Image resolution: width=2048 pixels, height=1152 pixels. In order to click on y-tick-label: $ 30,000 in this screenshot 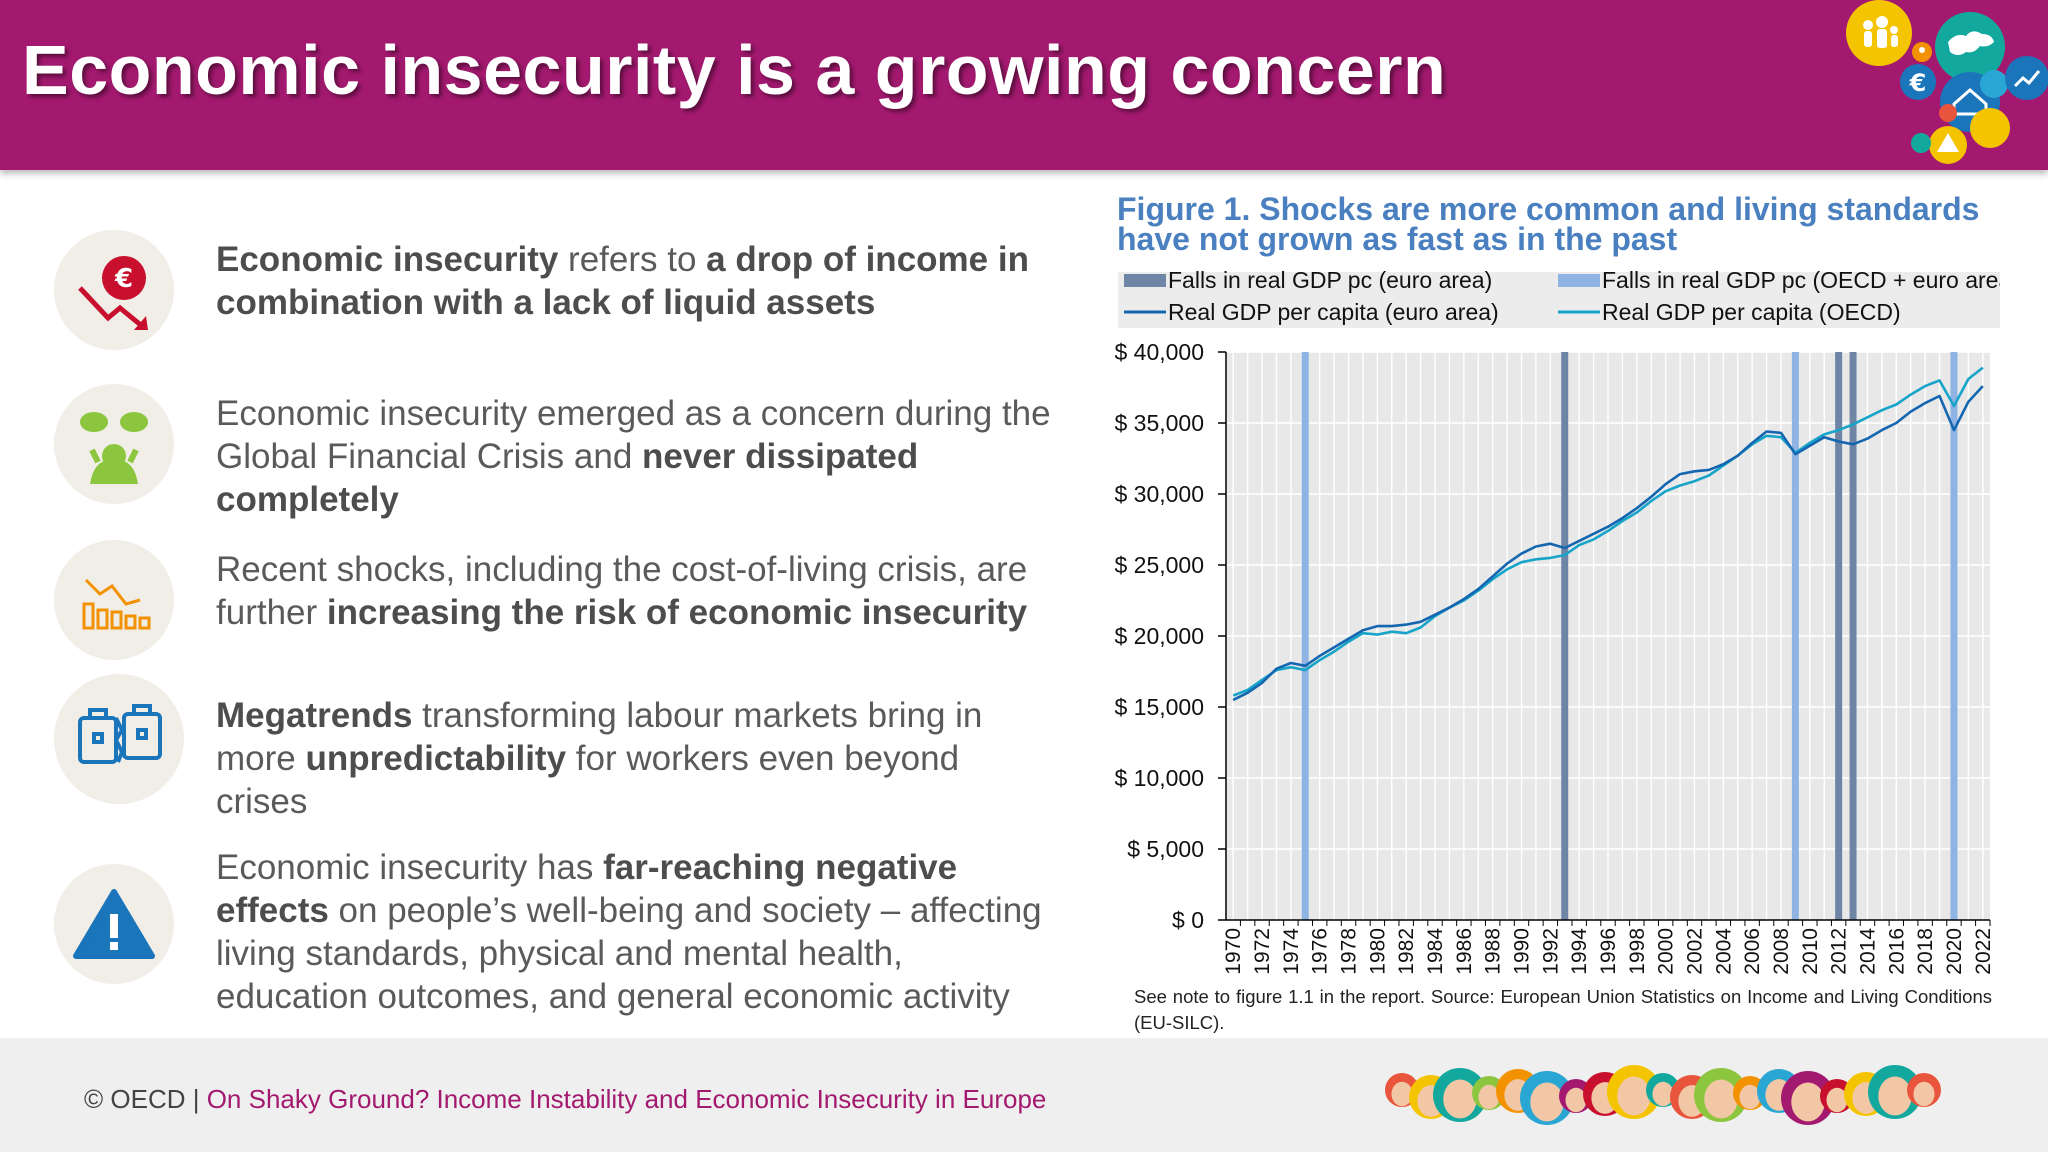, I will do `click(1159, 494)`.